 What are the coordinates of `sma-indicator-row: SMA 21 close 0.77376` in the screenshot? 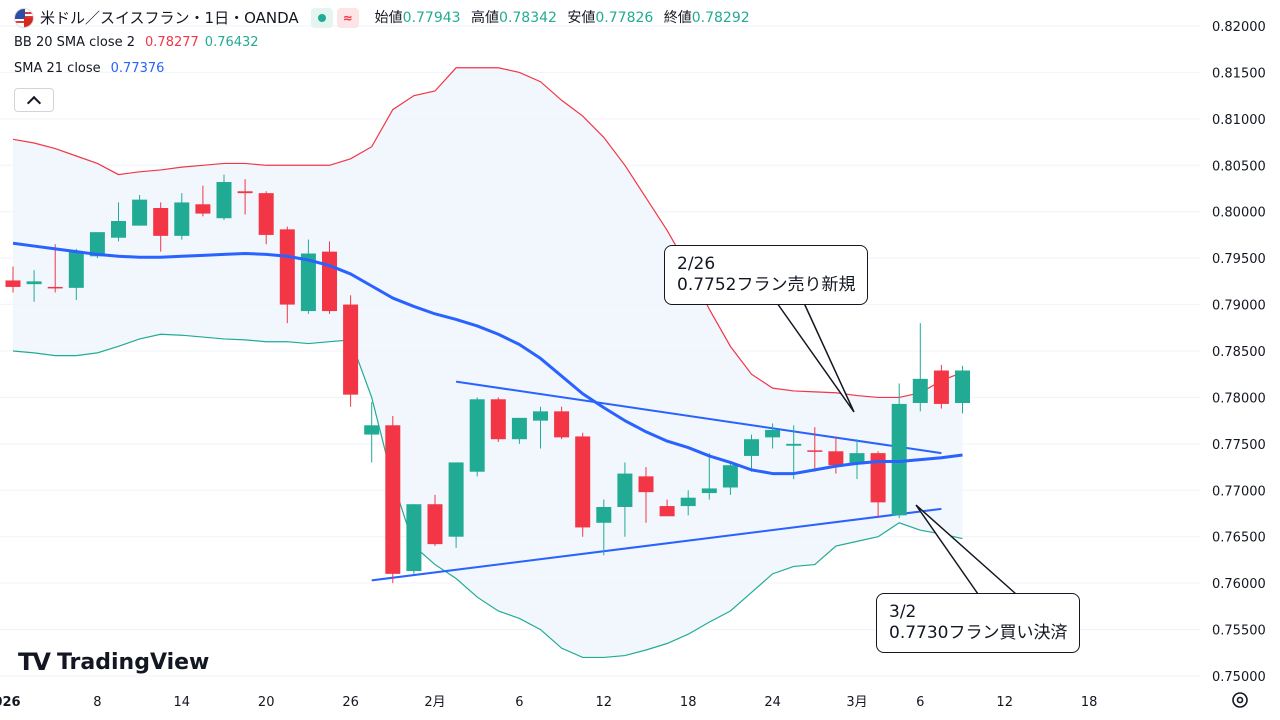 It's located at (382, 69).